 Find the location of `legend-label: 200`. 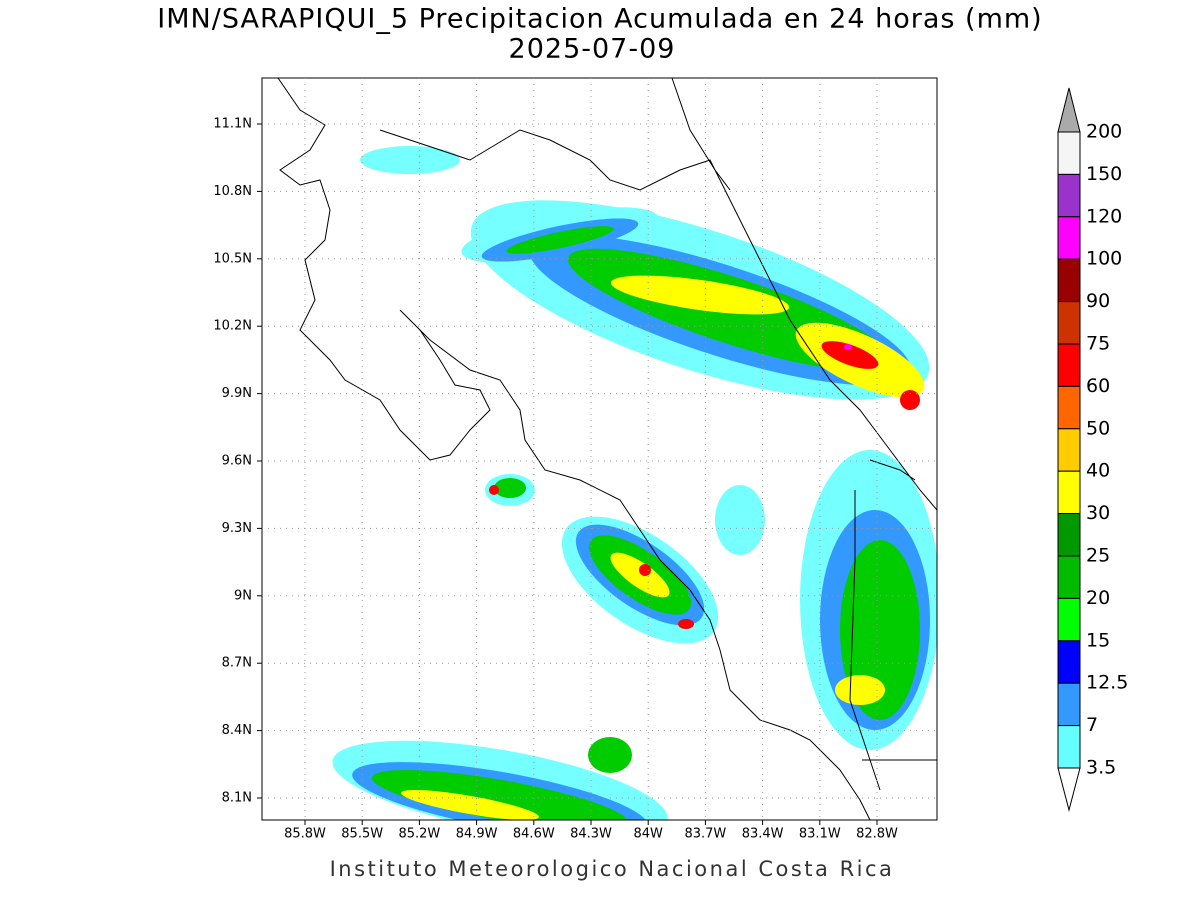

legend-label: 200 is located at coordinates (1104, 132).